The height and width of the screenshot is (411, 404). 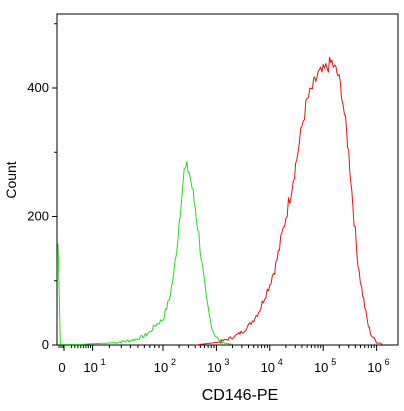 I want to click on x-axis-title: CD146-PE, so click(x=240, y=395).